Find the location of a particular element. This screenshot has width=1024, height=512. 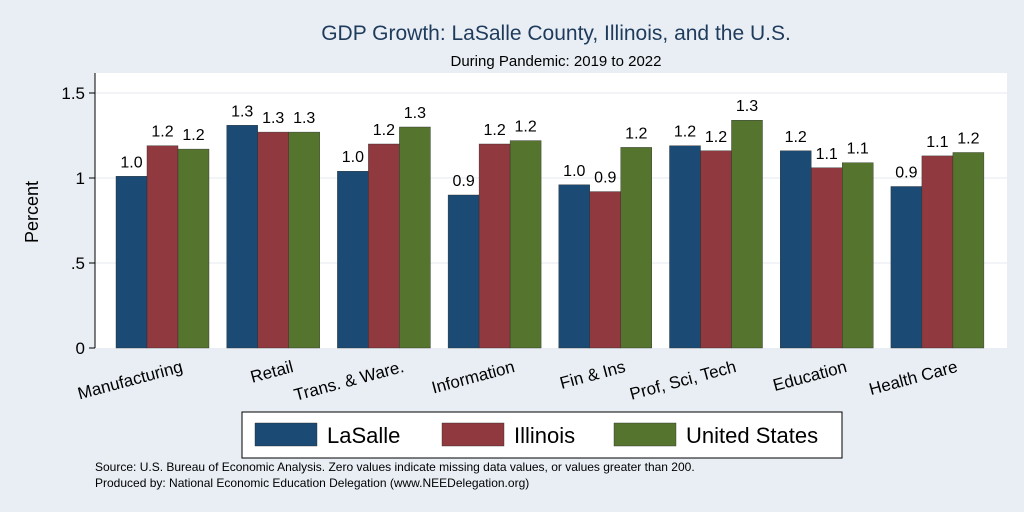

legend-box is located at coordinates (542, 435).